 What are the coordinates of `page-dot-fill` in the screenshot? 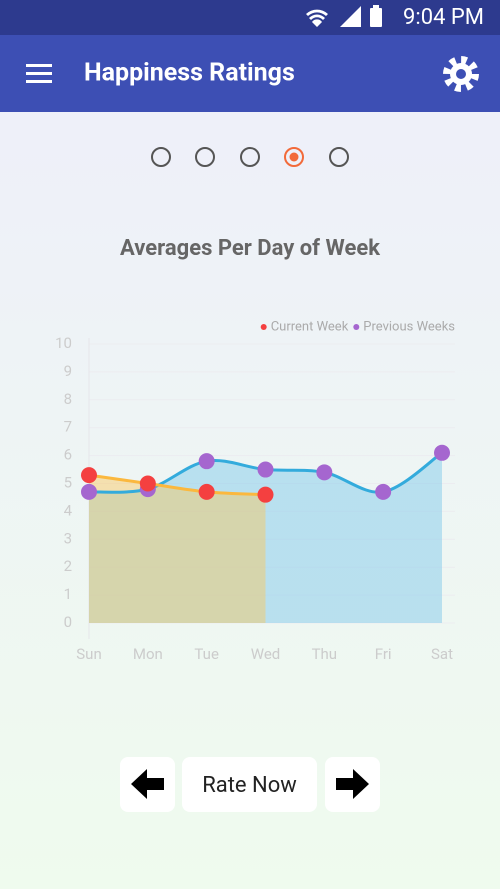 It's located at (294, 157).